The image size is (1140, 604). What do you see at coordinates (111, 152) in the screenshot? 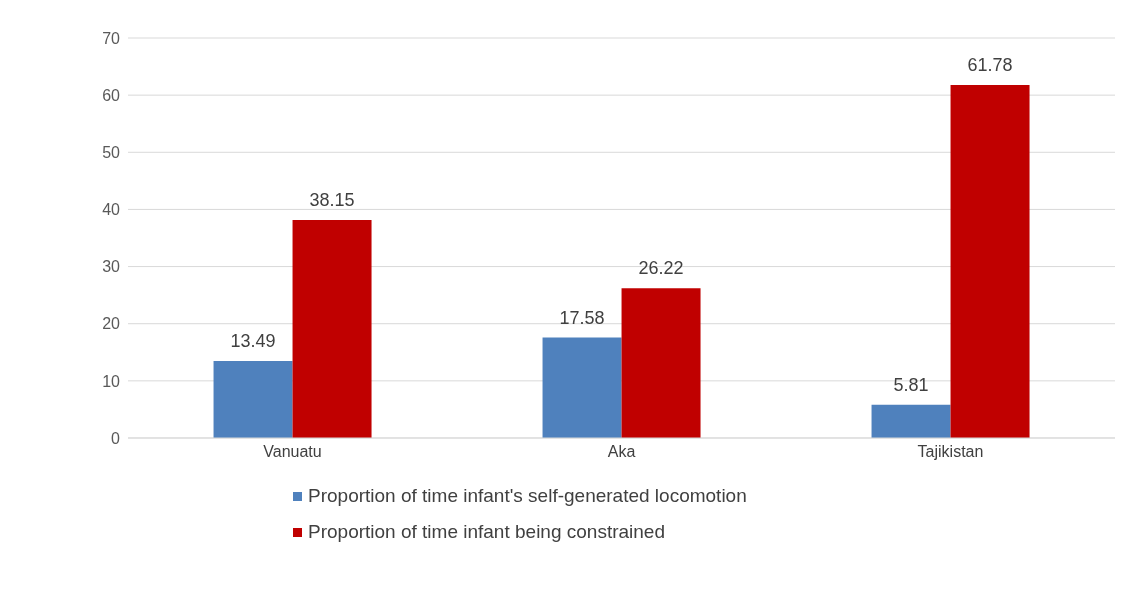
I see `y-tick-label: 50` at bounding box center [111, 152].